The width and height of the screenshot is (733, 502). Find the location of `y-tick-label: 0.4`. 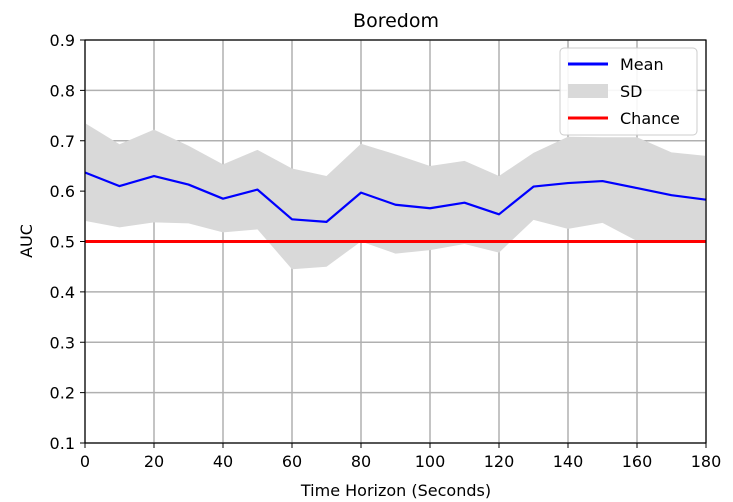

y-tick-label: 0.4 is located at coordinates (62, 292).